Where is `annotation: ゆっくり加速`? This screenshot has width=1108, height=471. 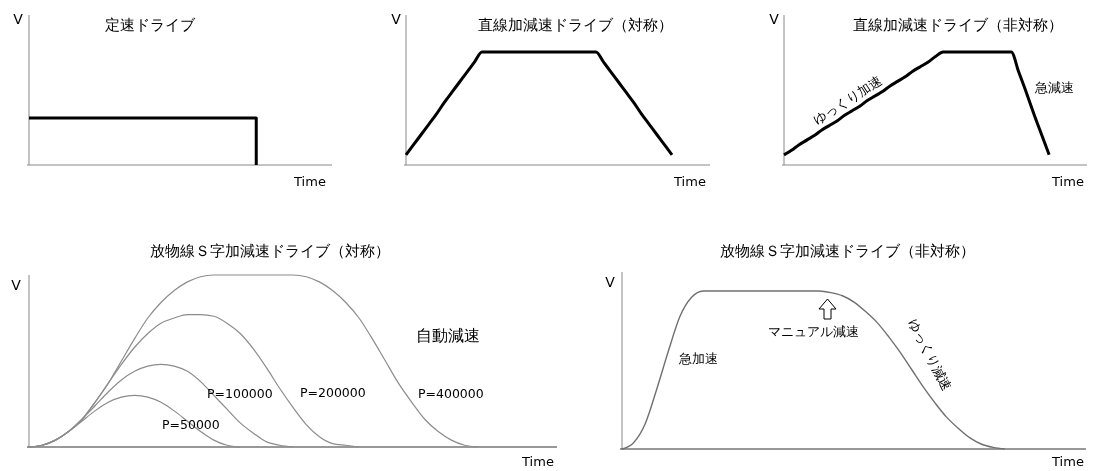
annotation: ゆっくり加速 is located at coordinates (847, 100).